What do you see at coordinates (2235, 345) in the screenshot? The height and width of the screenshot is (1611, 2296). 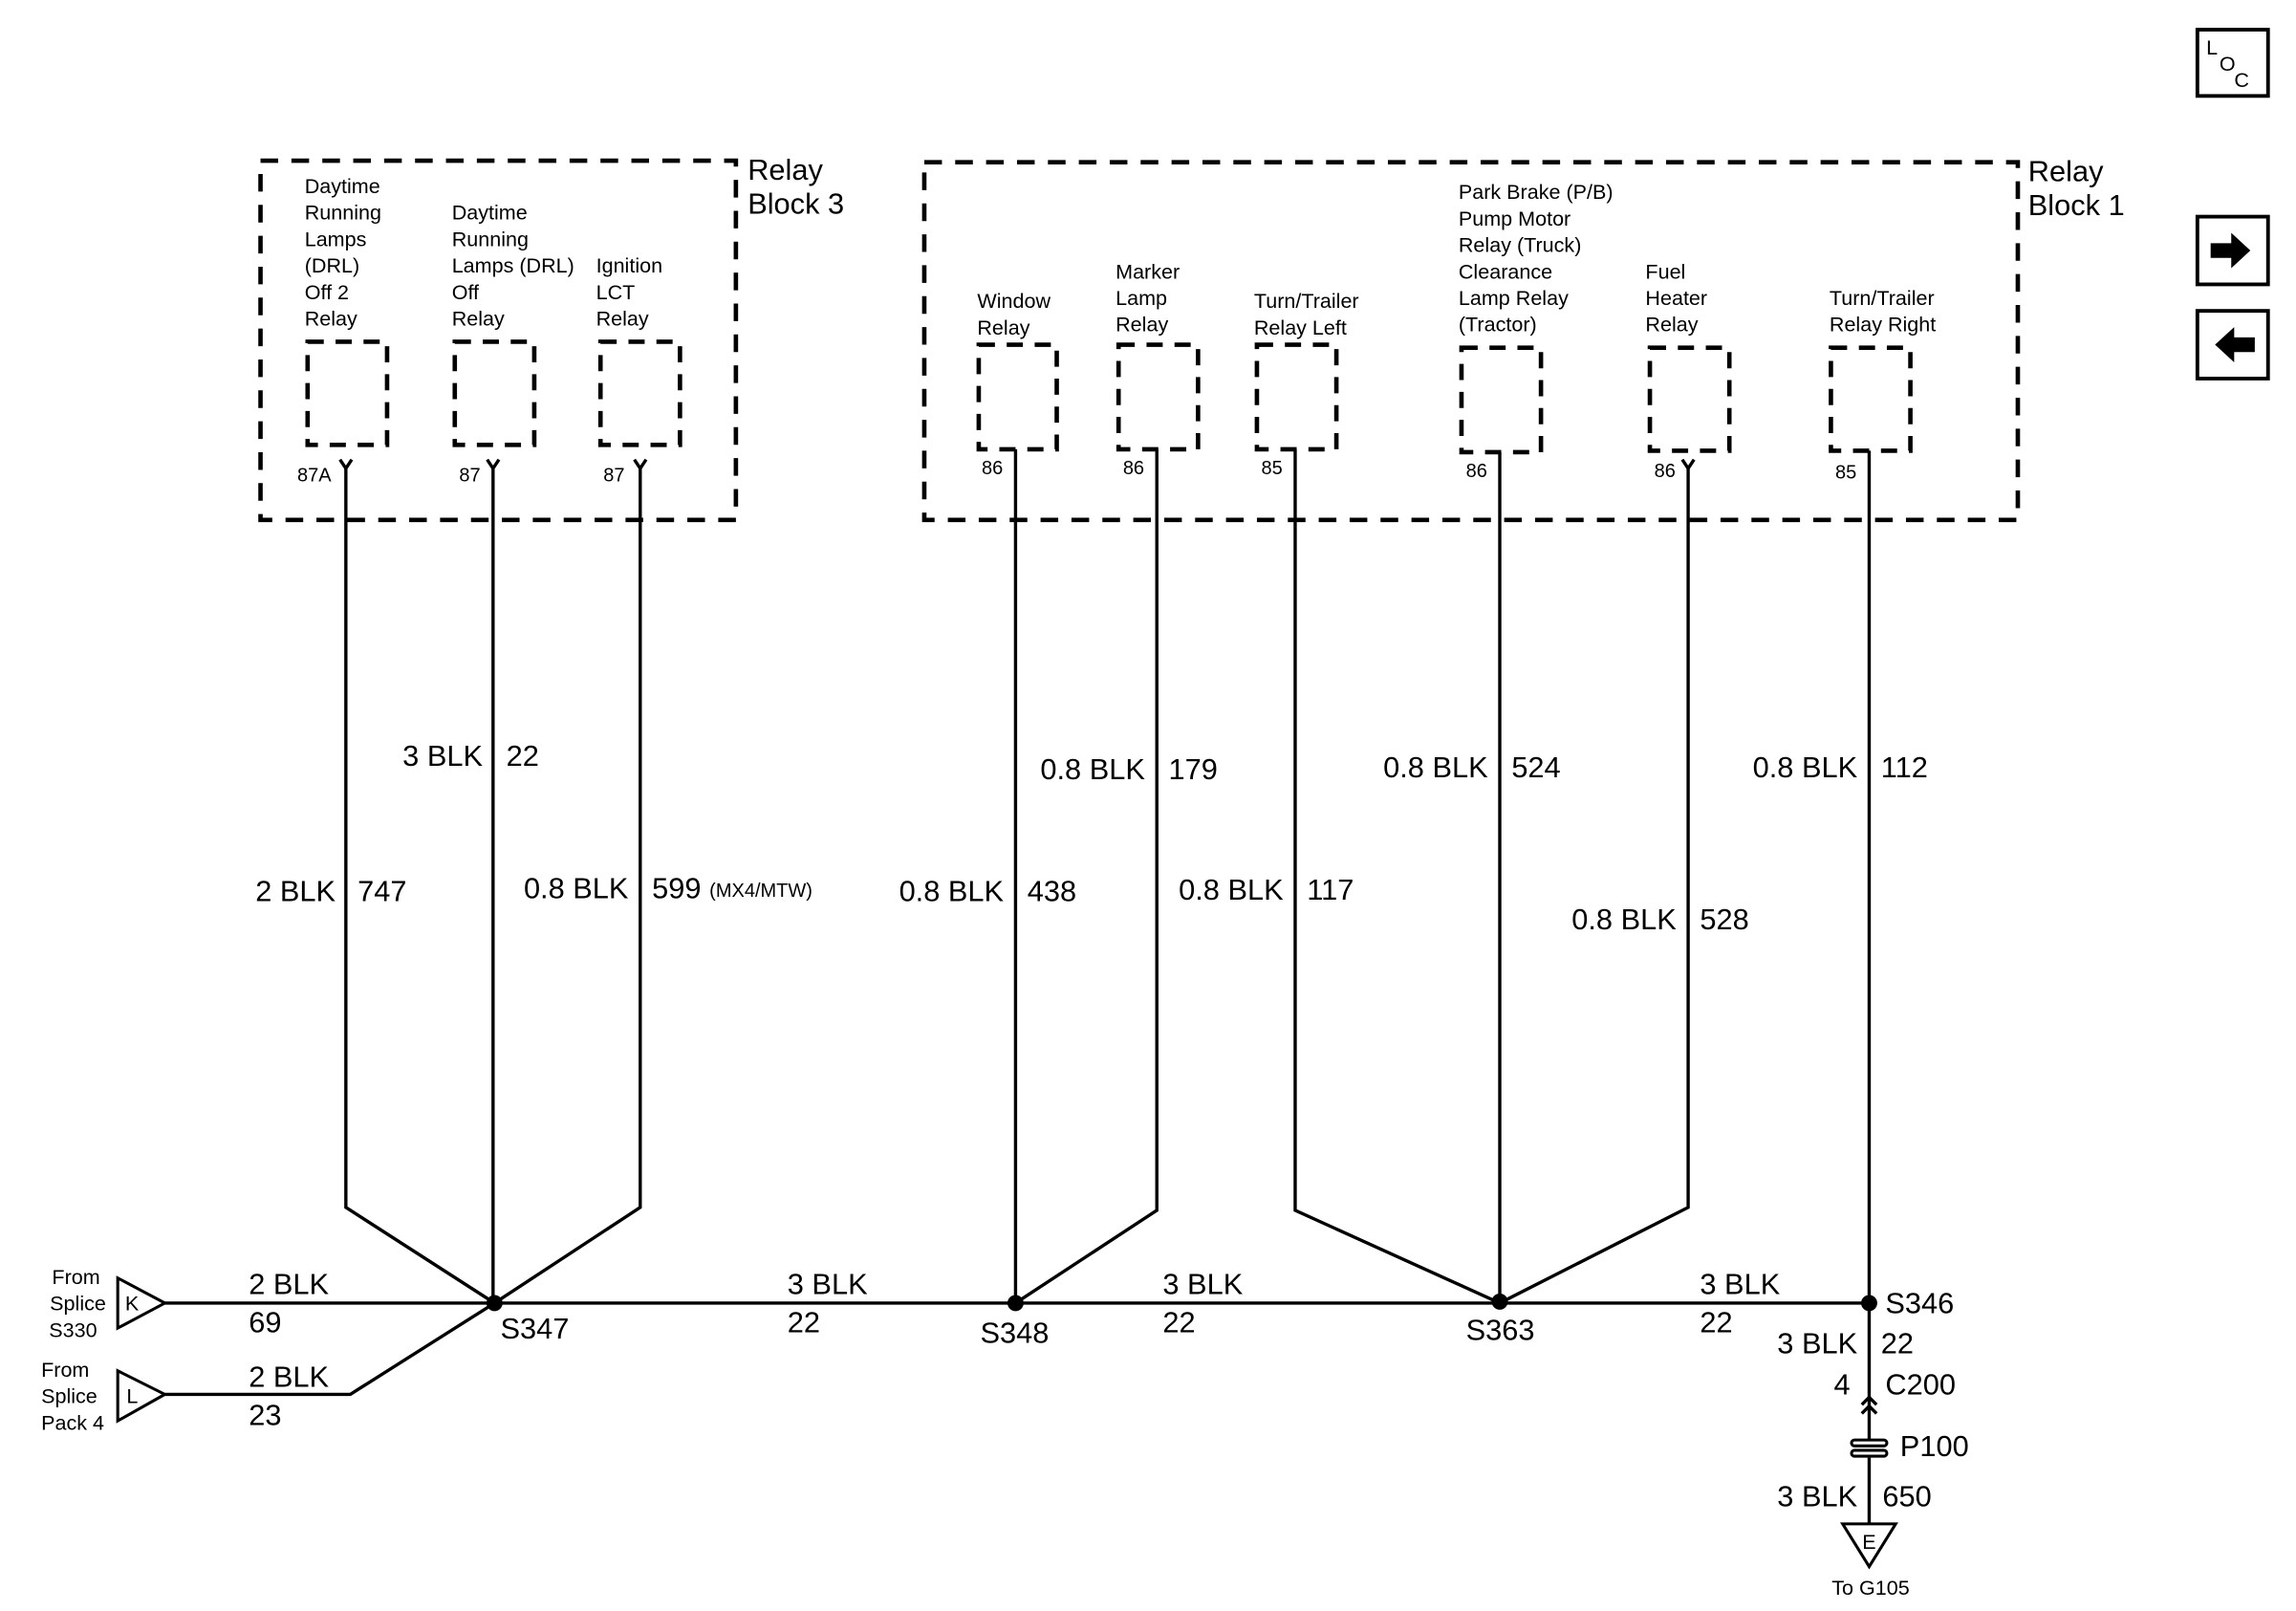 I see `arrow-left-icon` at bounding box center [2235, 345].